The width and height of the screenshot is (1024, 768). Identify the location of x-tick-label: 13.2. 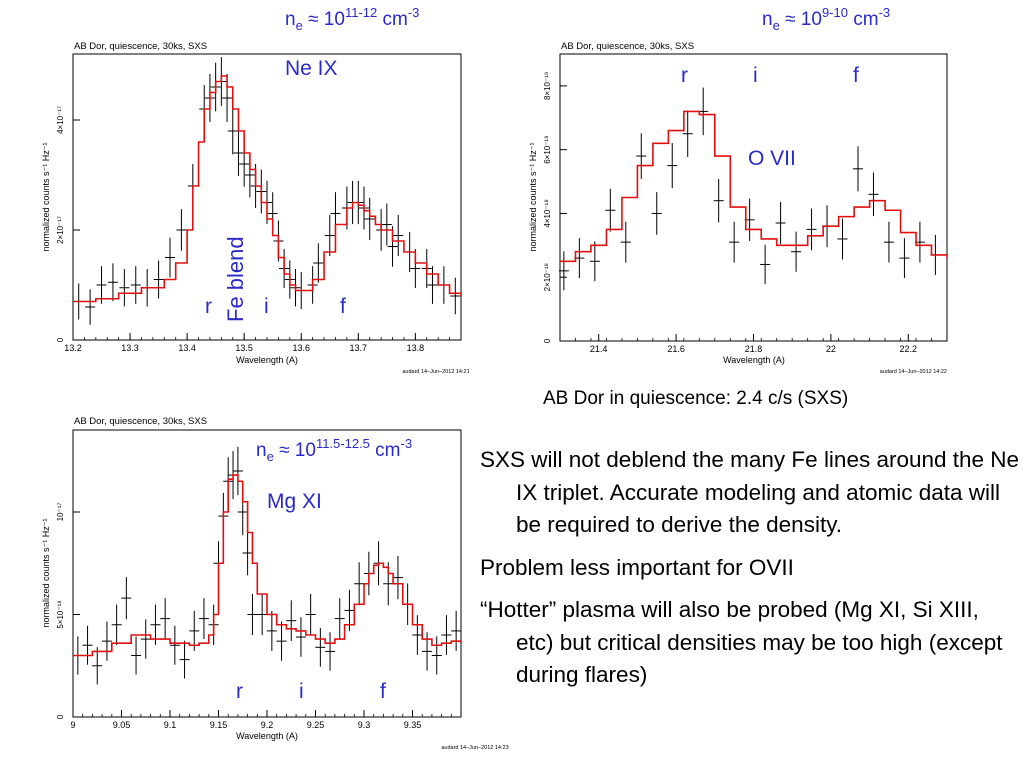
(73, 348).